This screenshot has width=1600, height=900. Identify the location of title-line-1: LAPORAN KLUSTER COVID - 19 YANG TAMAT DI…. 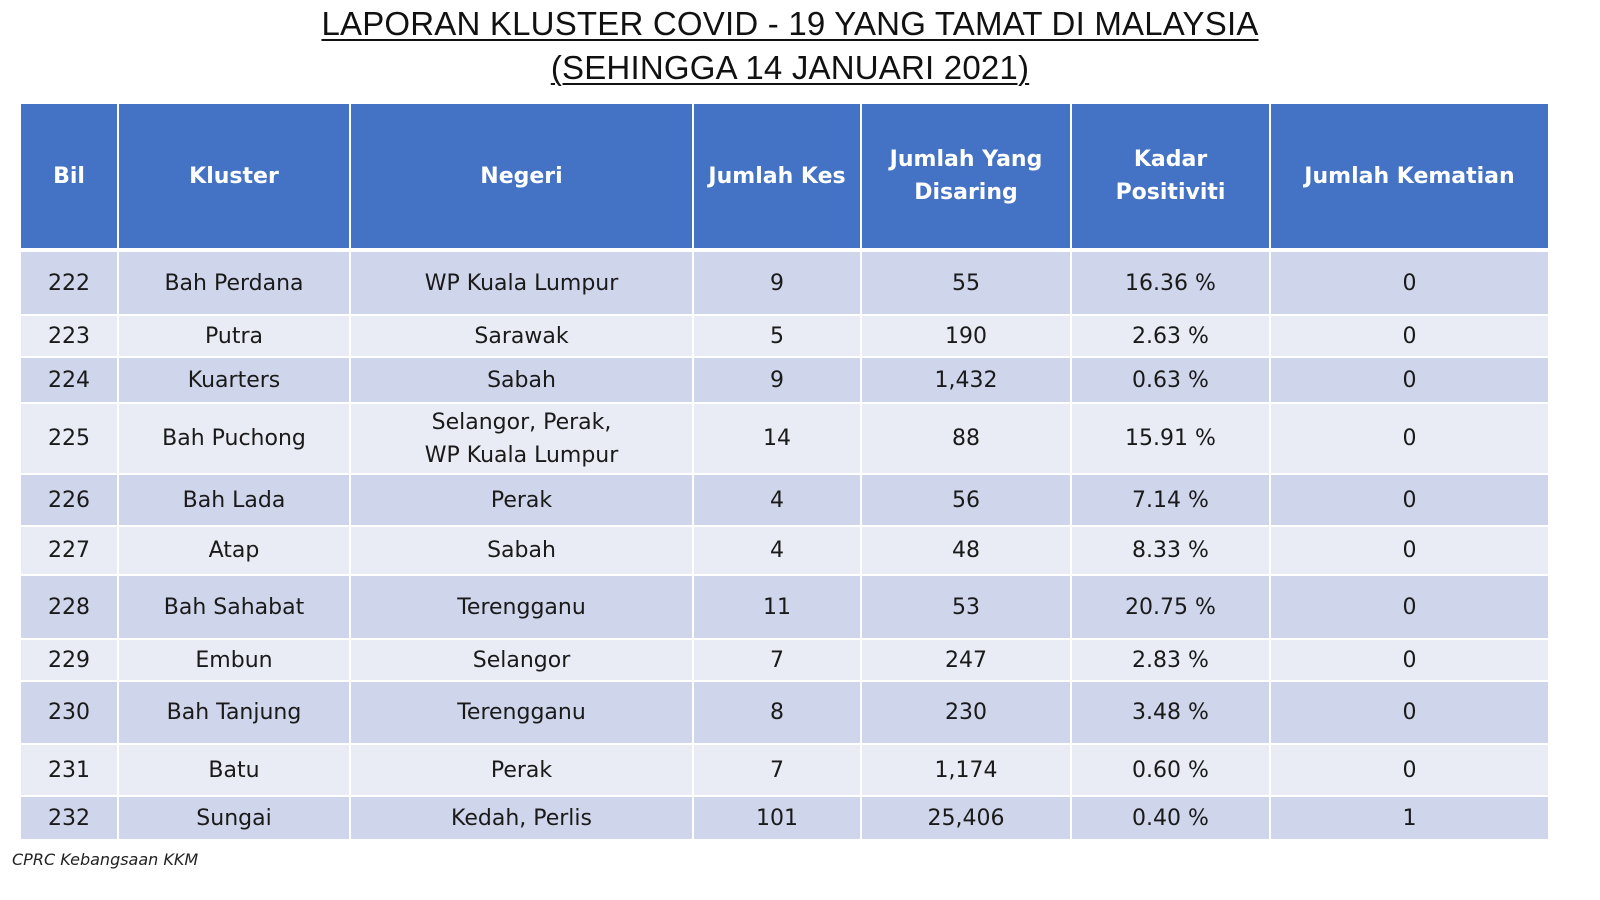
(790, 23).